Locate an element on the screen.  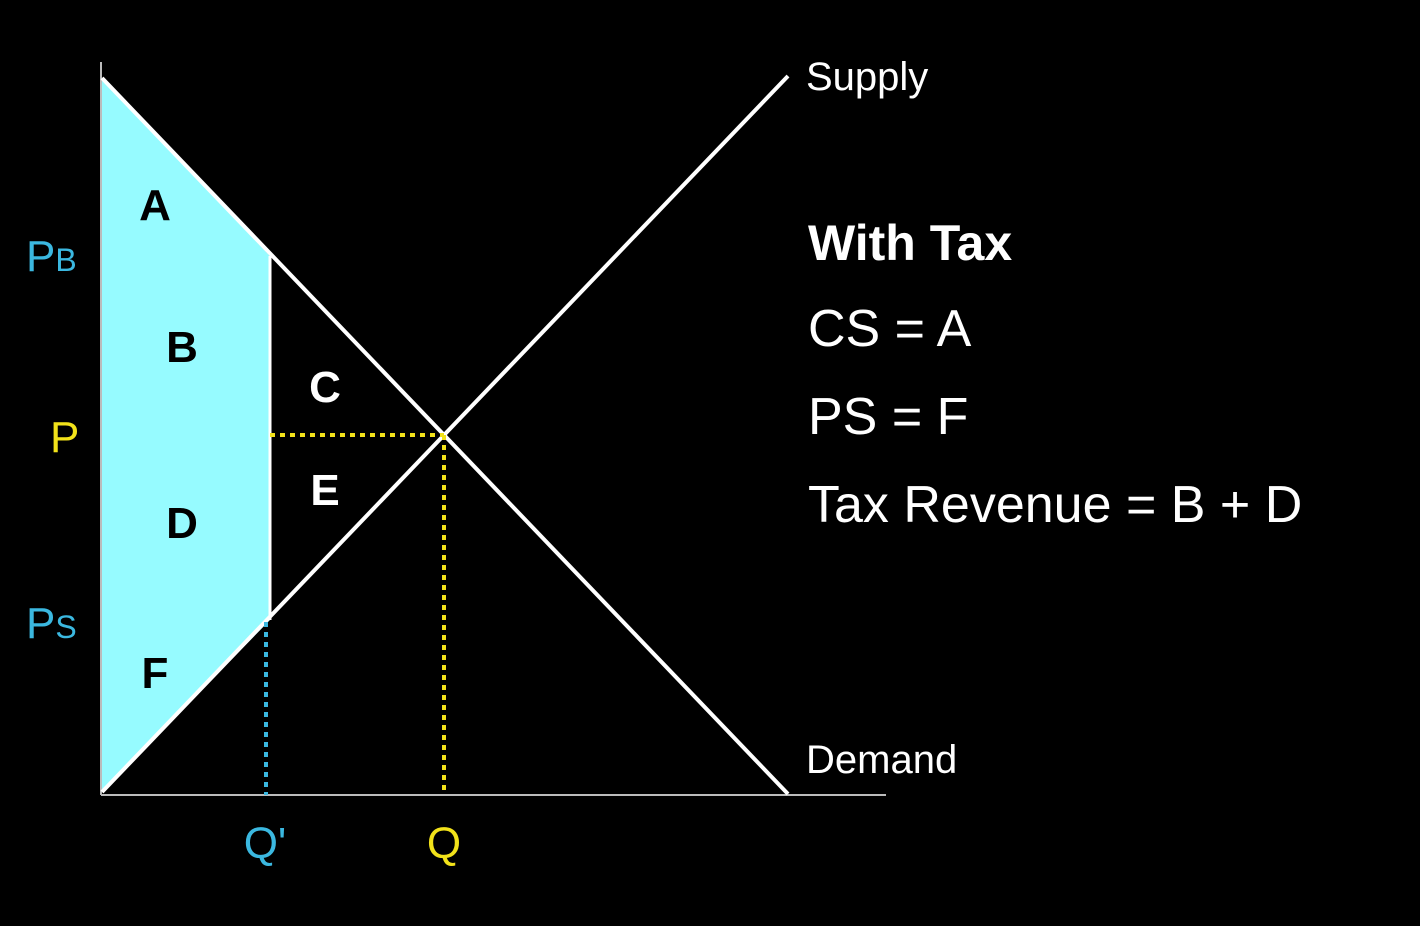
region-a-label: A is located at coordinates (155, 205).